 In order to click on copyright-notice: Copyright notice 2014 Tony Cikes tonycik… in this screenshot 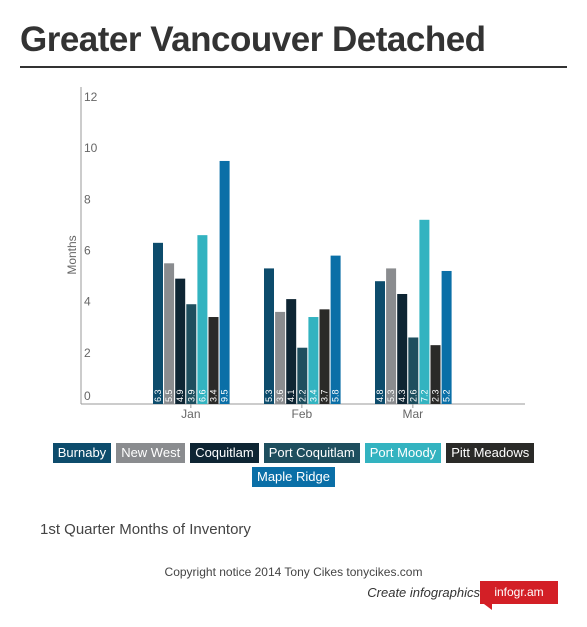, I will do `click(293, 572)`.